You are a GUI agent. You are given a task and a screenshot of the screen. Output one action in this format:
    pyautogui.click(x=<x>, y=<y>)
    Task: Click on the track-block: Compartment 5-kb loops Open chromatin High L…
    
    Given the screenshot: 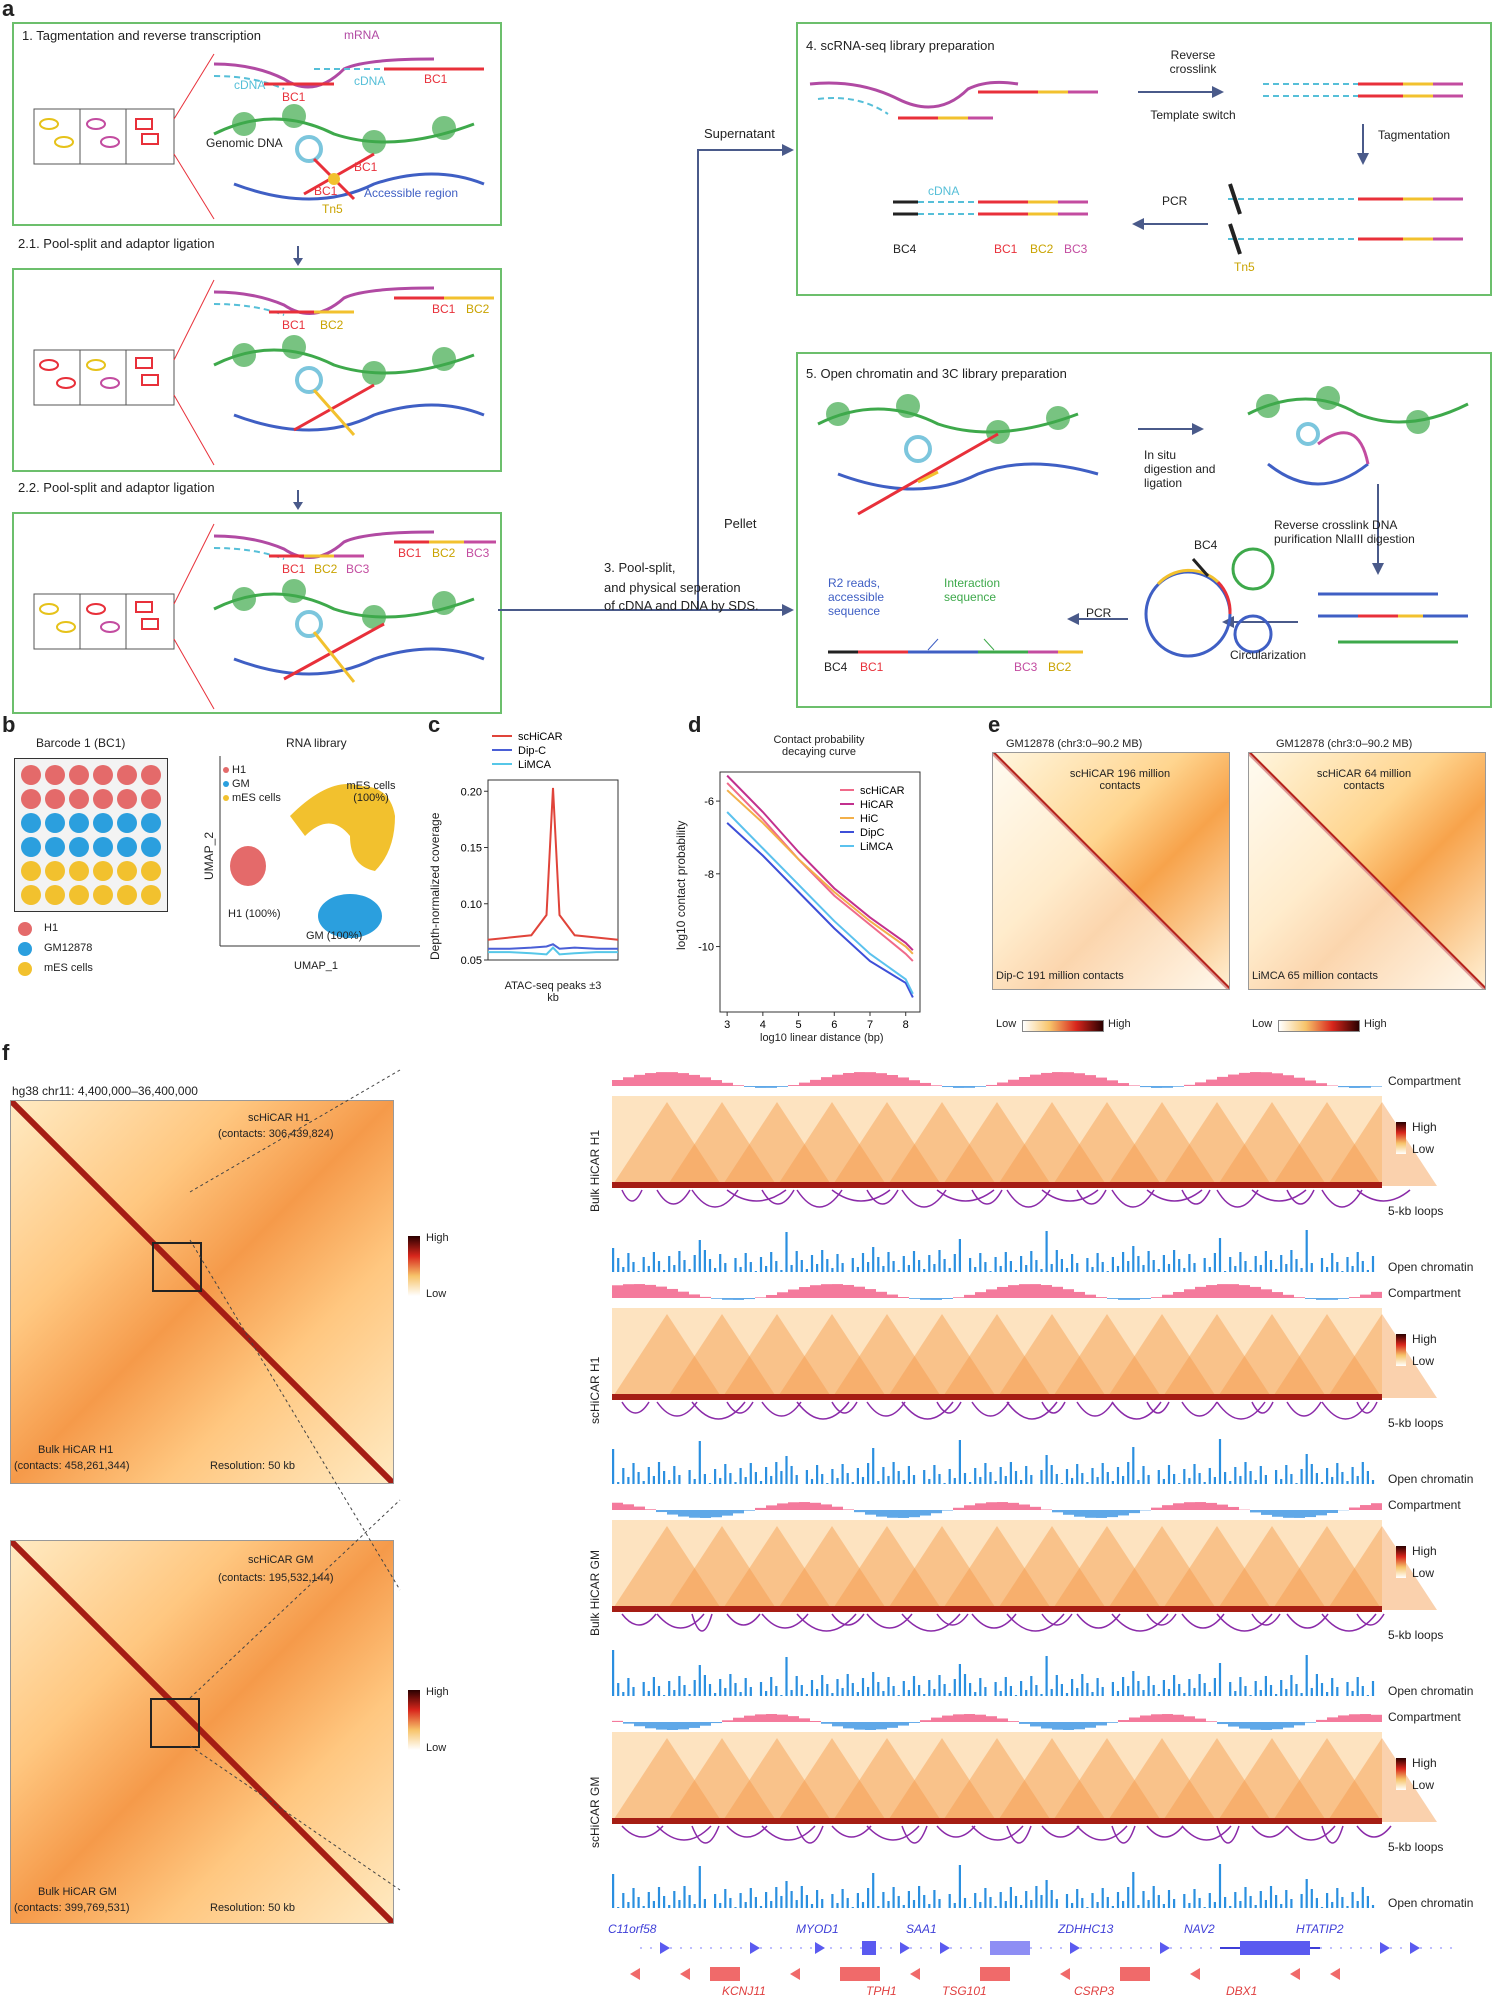 What is the action you would take?
    pyautogui.click(x=1035, y=1178)
    